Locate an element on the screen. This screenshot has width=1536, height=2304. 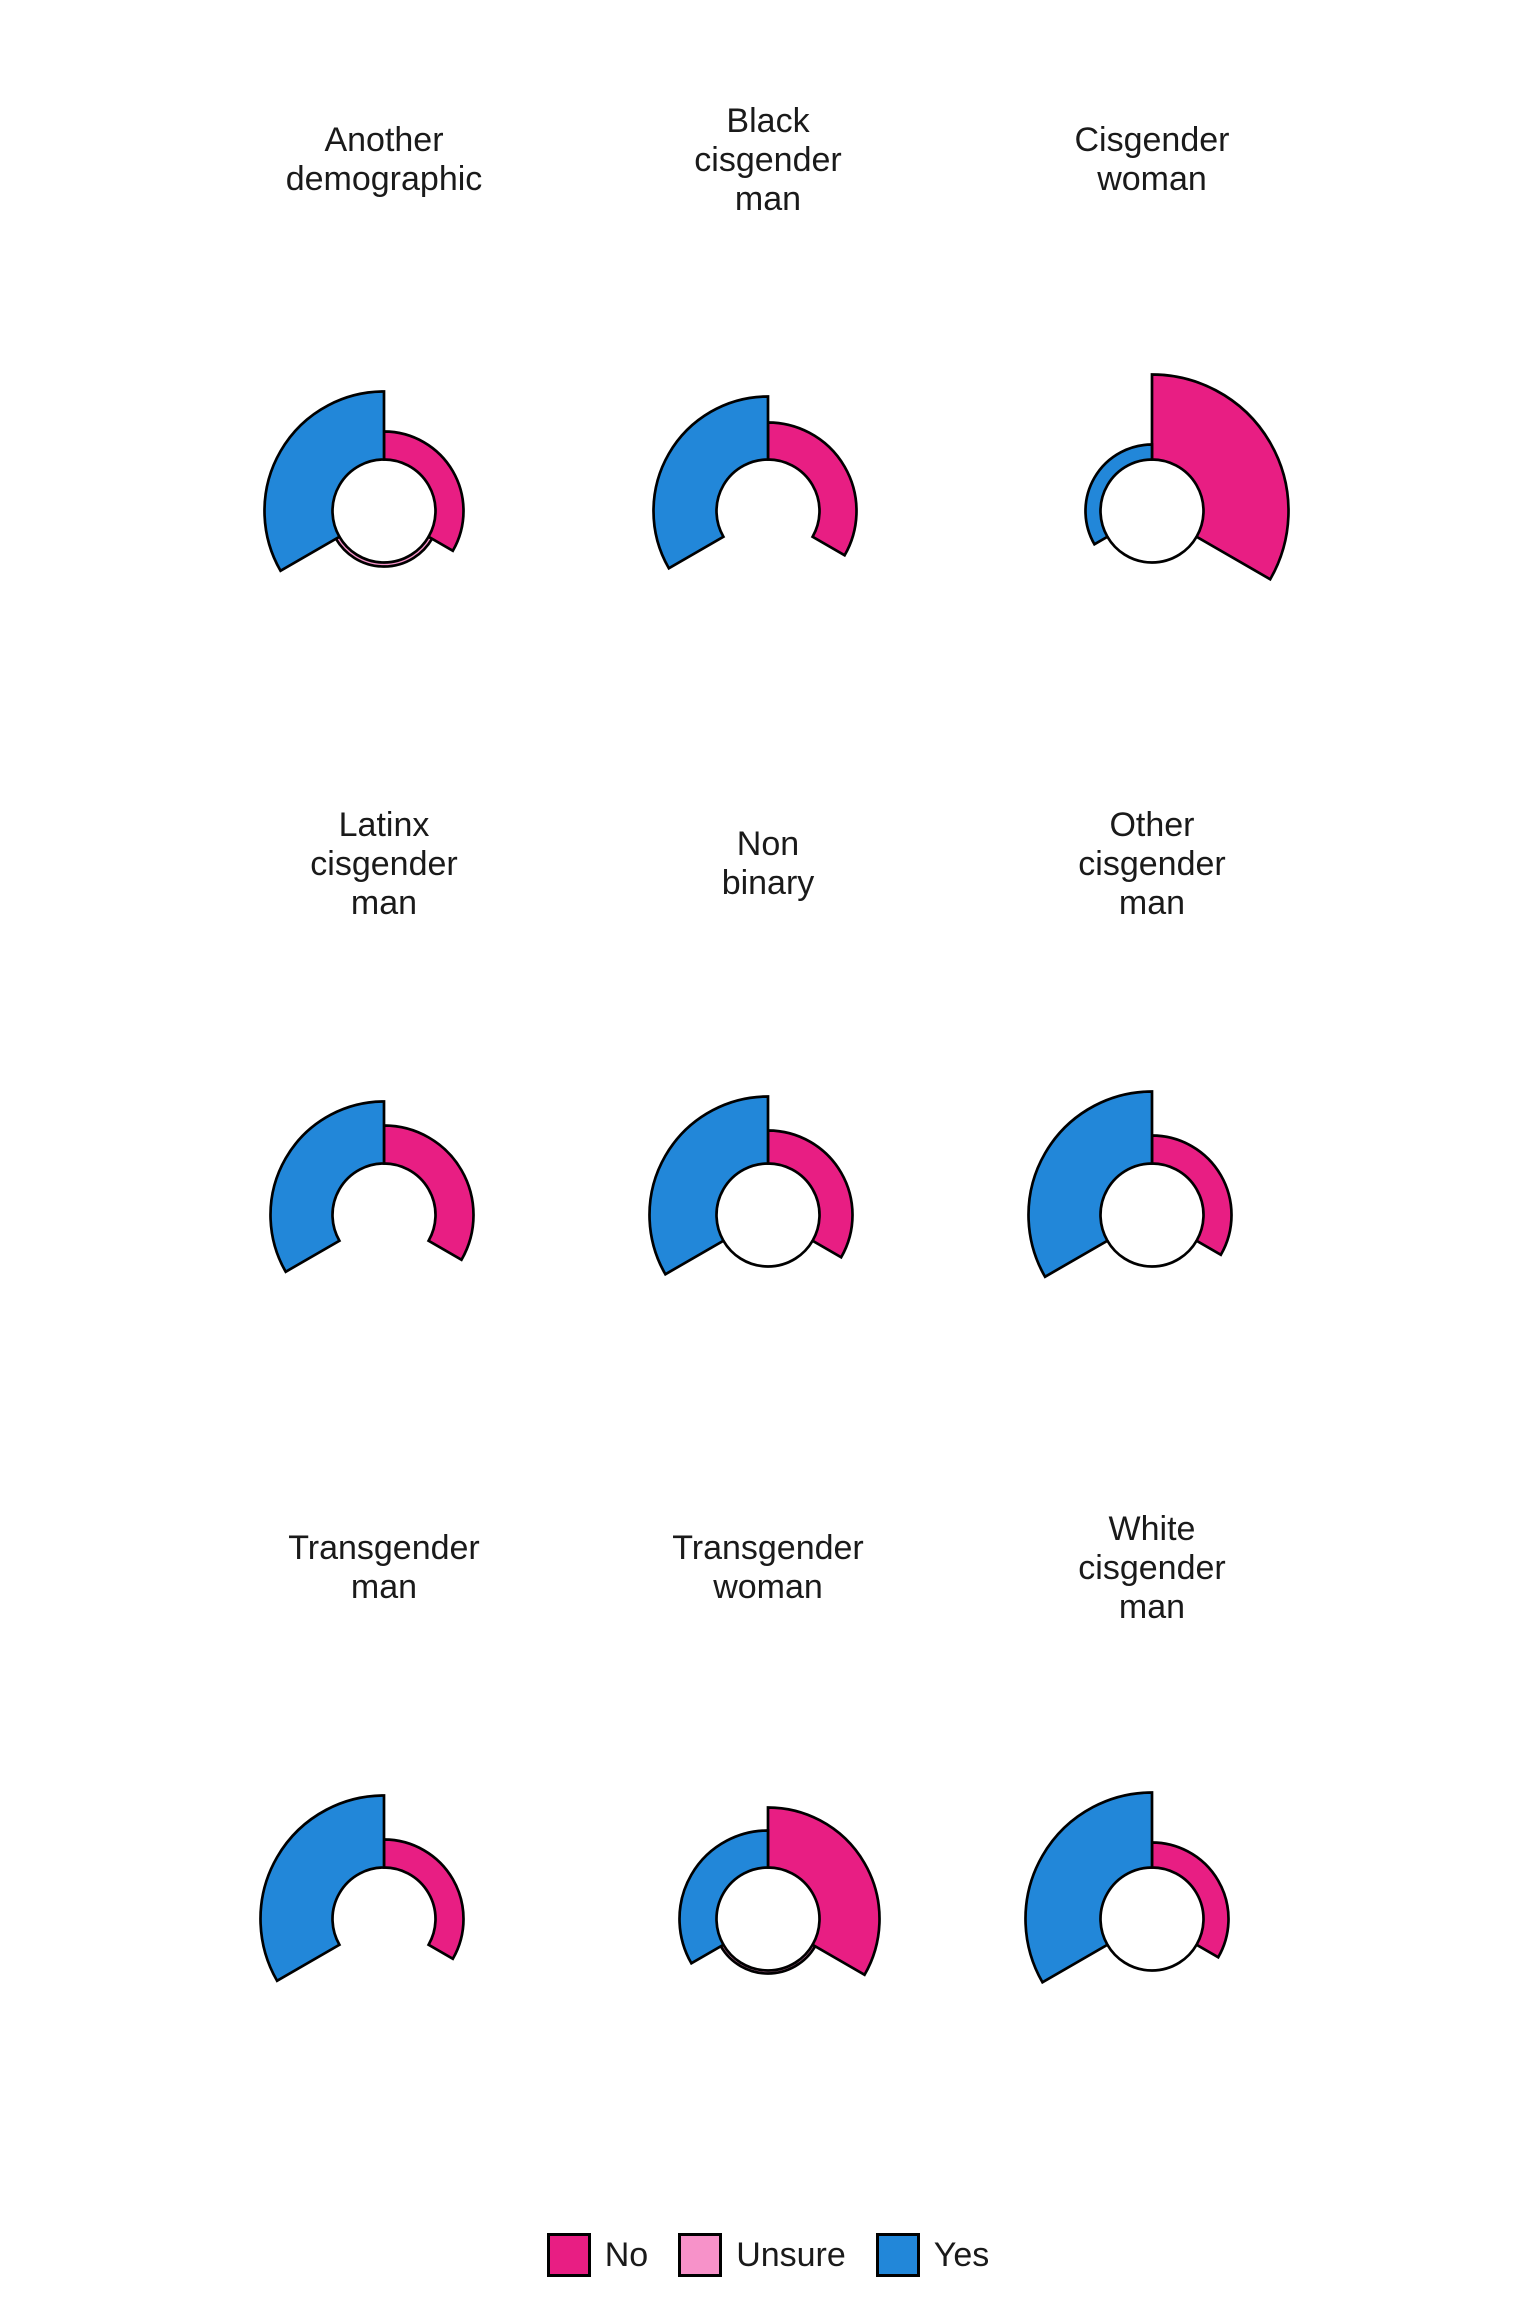
legend-label-unsure: Unsure is located at coordinates (791, 2254).